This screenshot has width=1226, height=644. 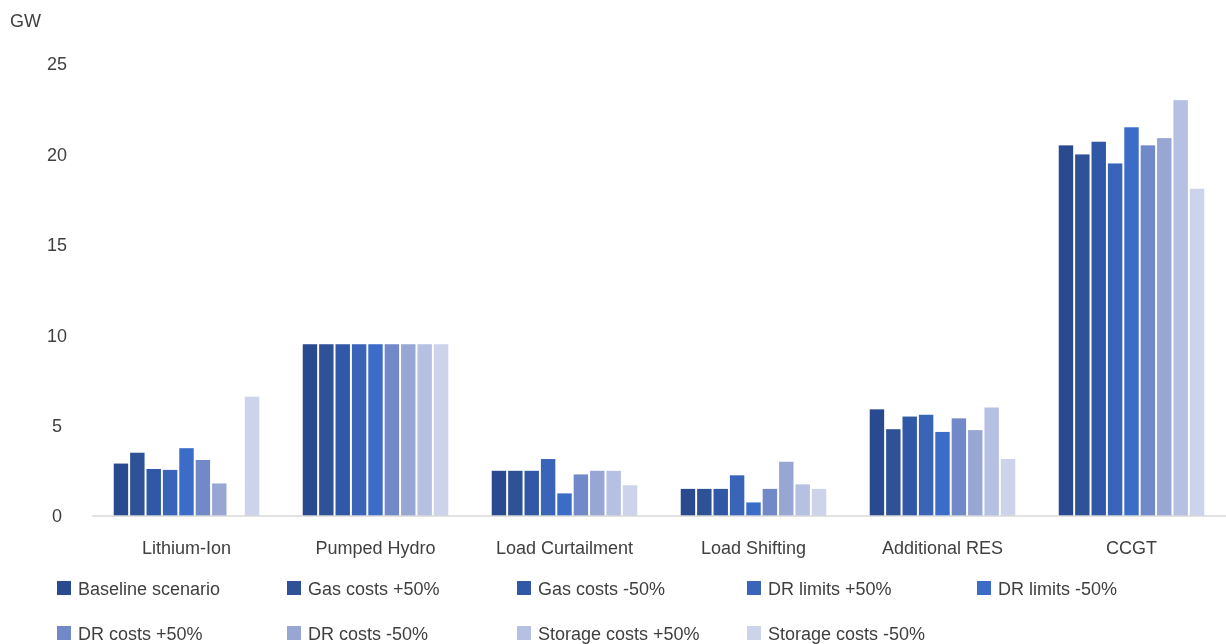 What do you see at coordinates (57, 154) in the screenshot?
I see `y-tick-label: 20` at bounding box center [57, 154].